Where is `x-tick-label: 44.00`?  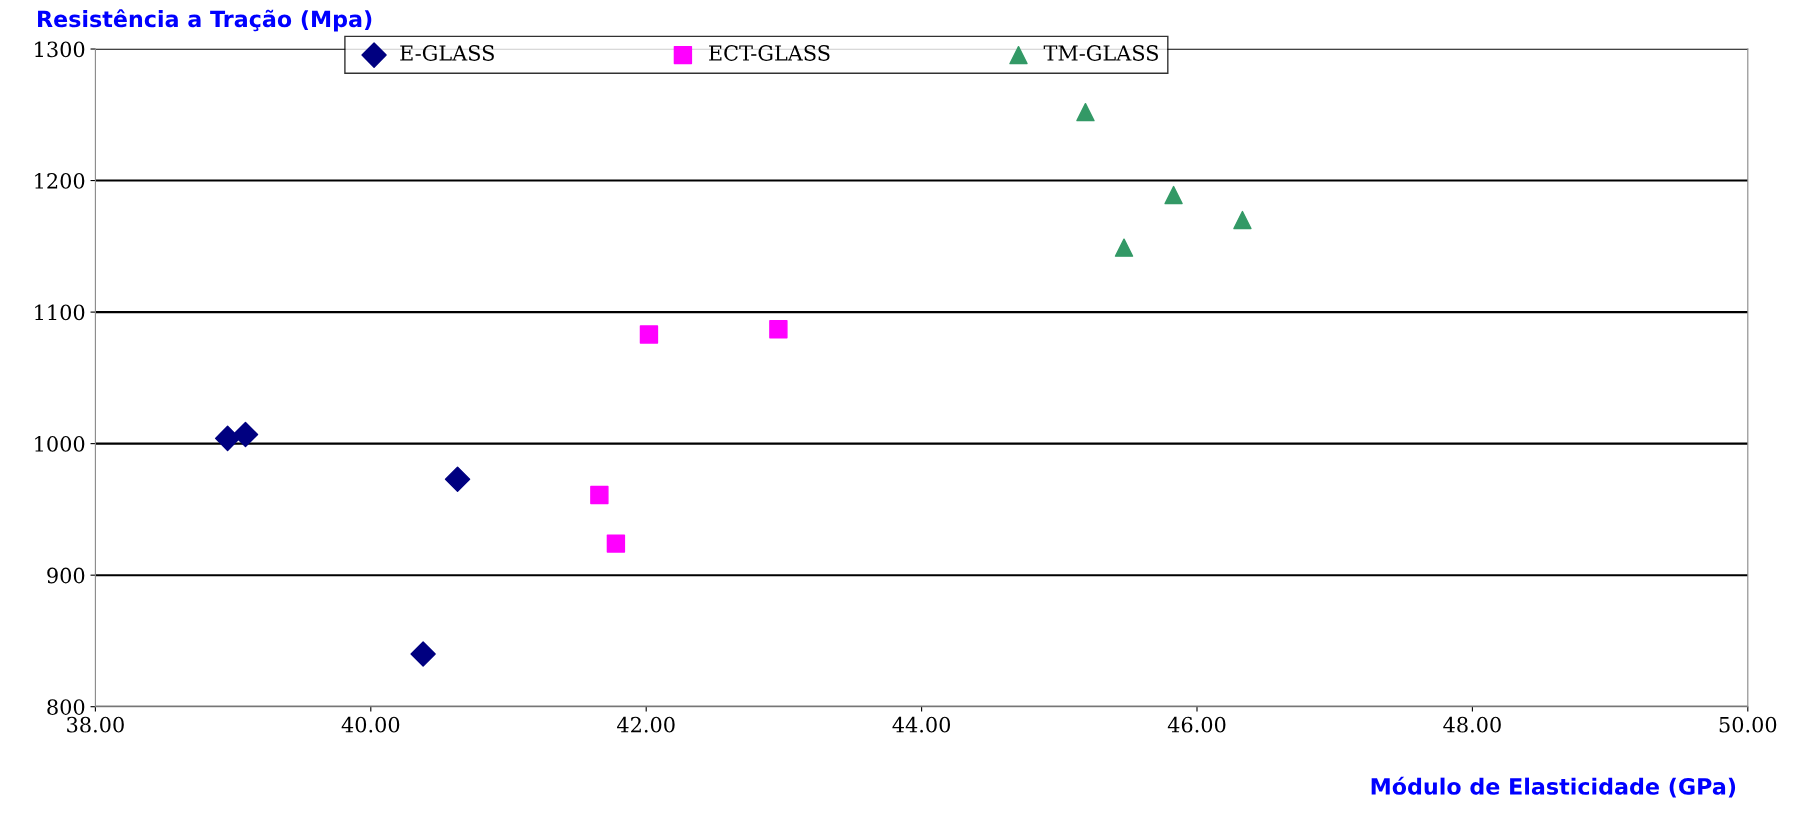 x-tick-label: 44.00 is located at coordinates (921, 724).